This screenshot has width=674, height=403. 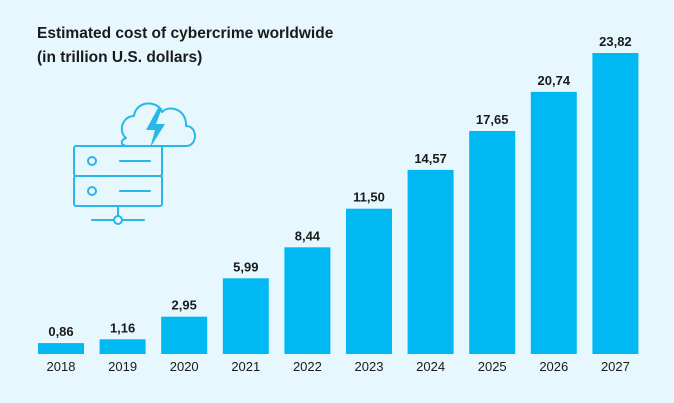 What do you see at coordinates (118, 220) in the screenshot?
I see `server-node-icon` at bounding box center [118, 220].